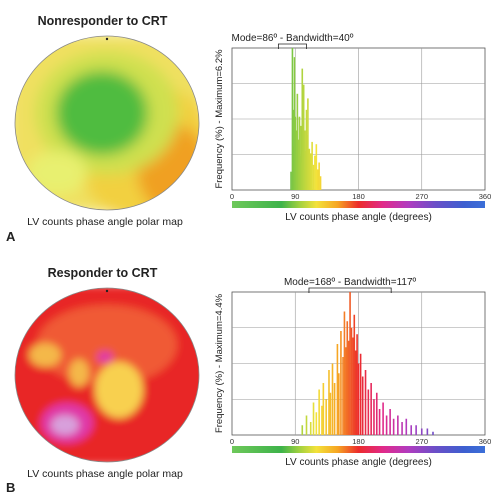 The image size is (500, 495). What do you see at coordinates (11, 236) in the screenshot?
I see `panel-letter: A` at bounding box center [11, 236].